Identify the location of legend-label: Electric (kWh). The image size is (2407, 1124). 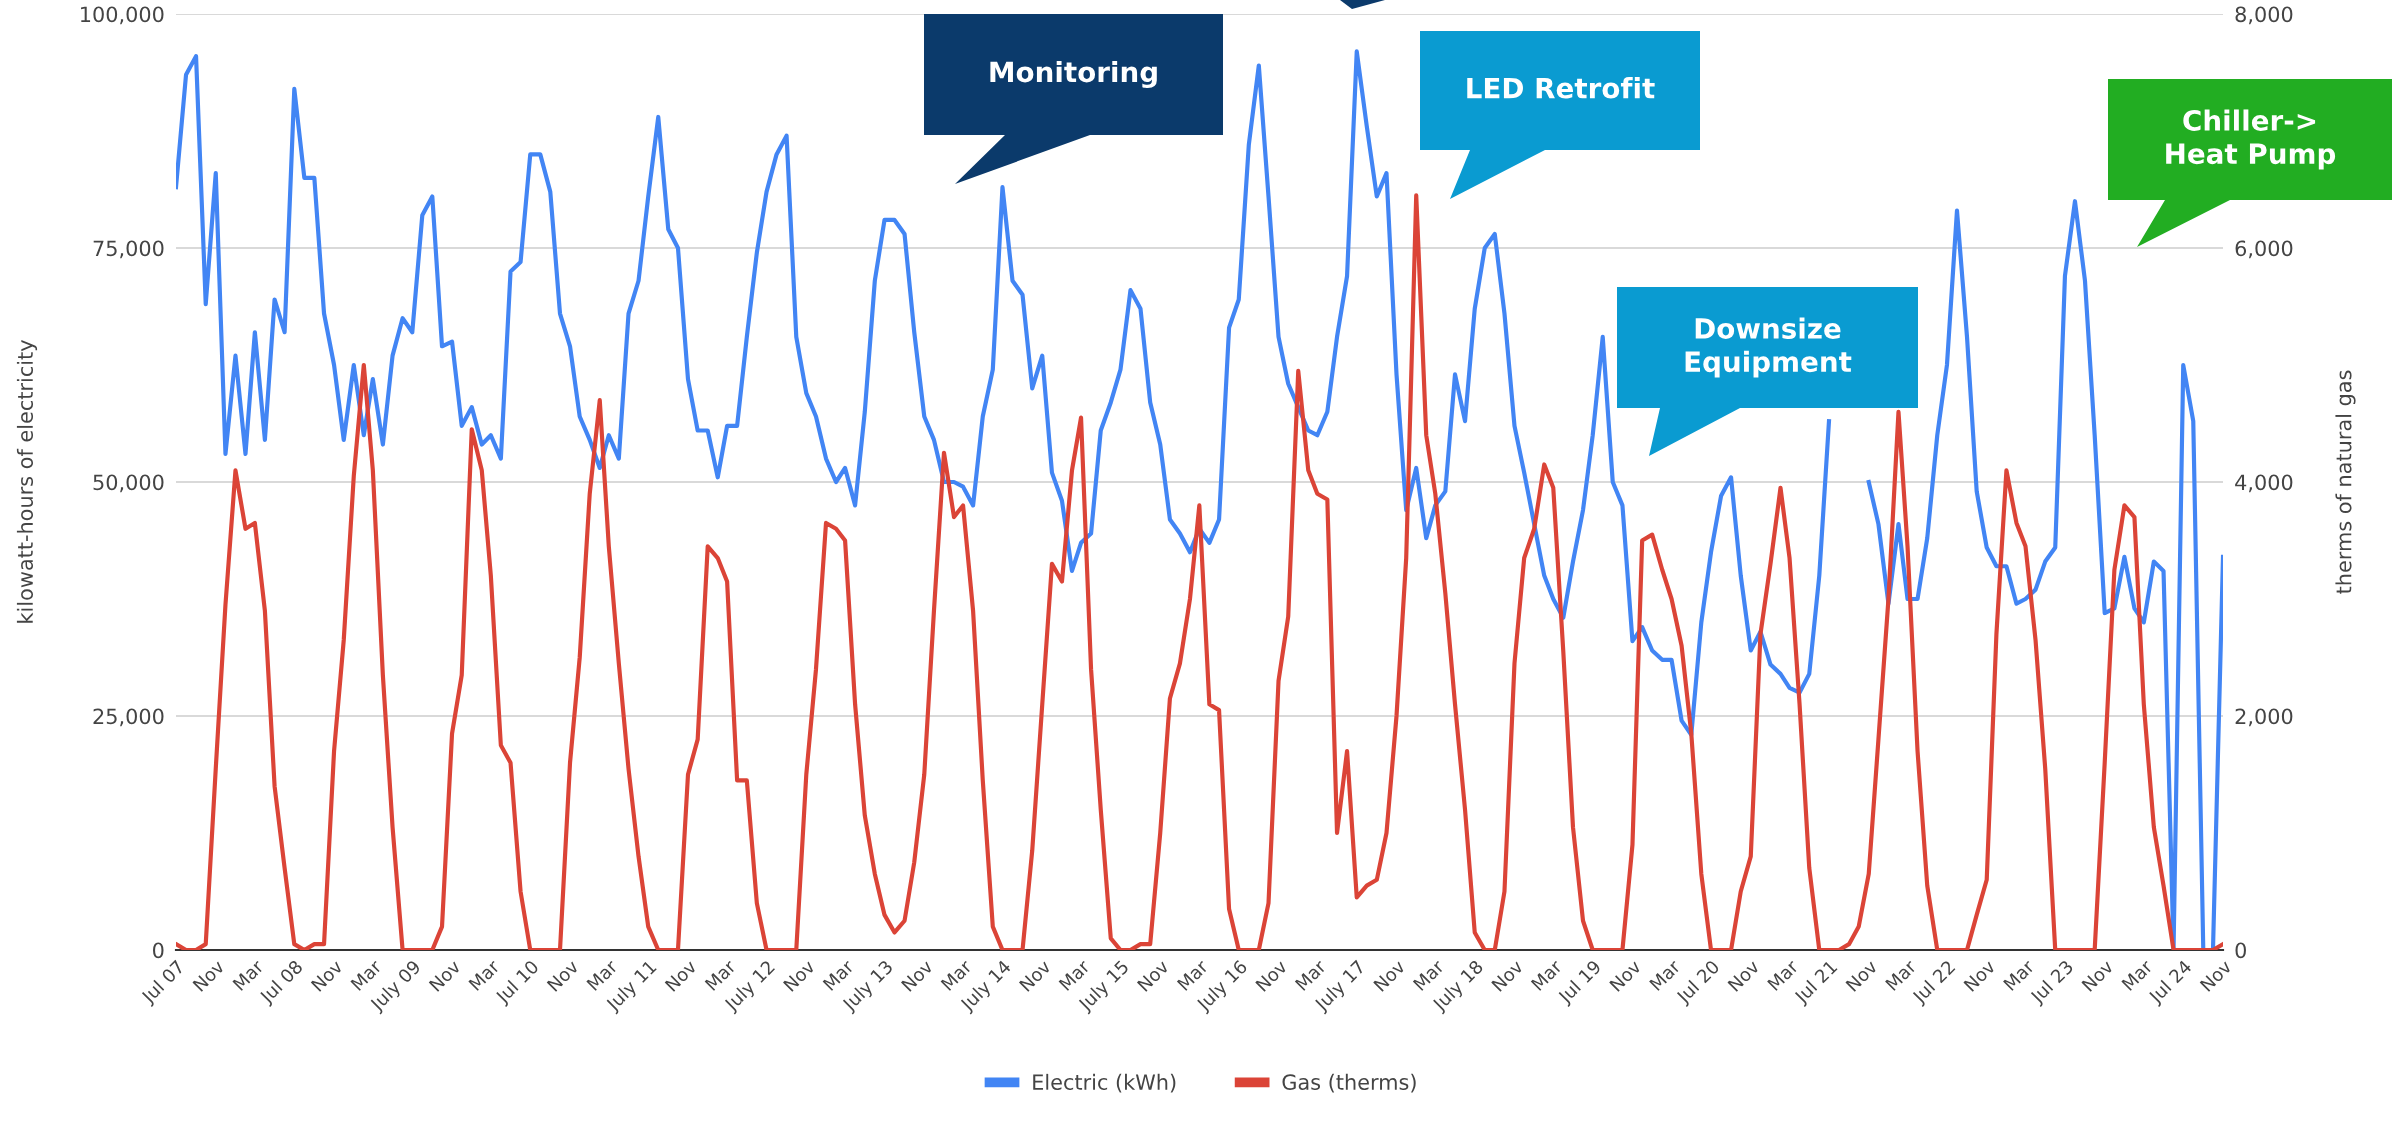
(1104, 1083).